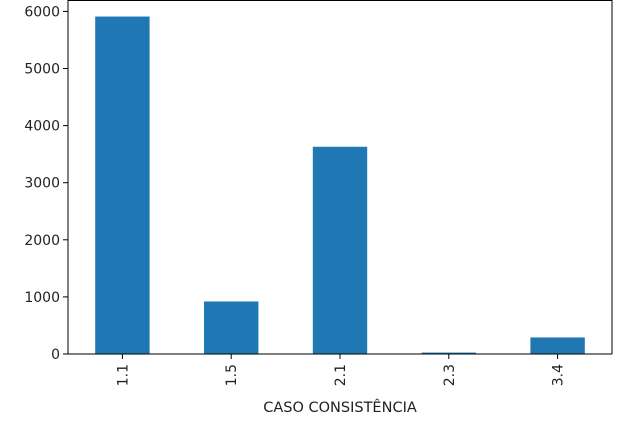 The height and width of the screenshot is (421, 632). I want to click on y-tick-label: 0, so click(55, 355).